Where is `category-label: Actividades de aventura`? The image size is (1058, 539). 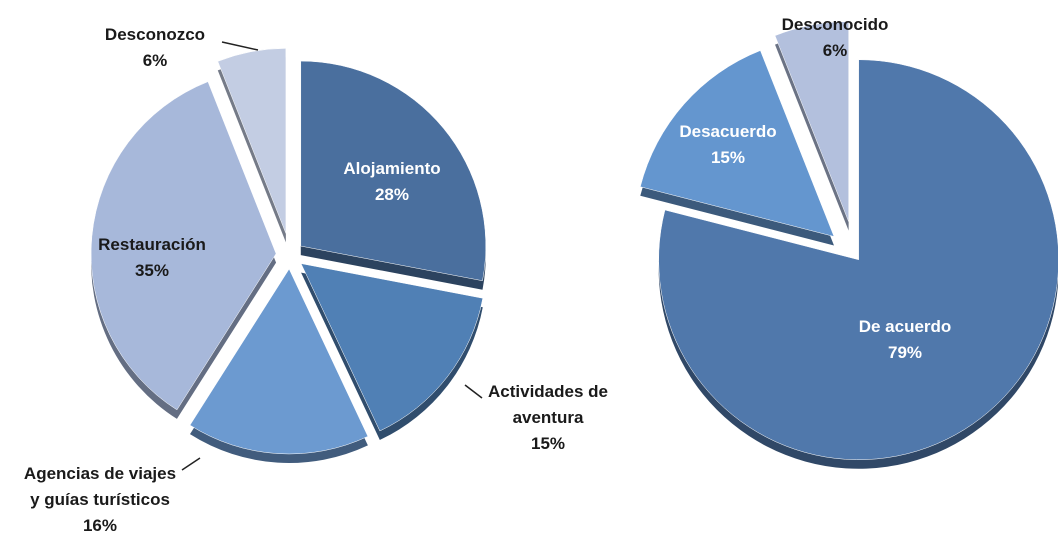
category-label: Actividades de aventura is located at coordinates (548, 404).